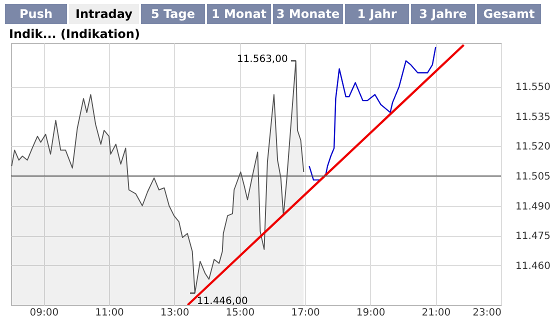 This screenshot has height=328, width=552. I want to click on x-tick-label: 15:00, so click(240, 313).